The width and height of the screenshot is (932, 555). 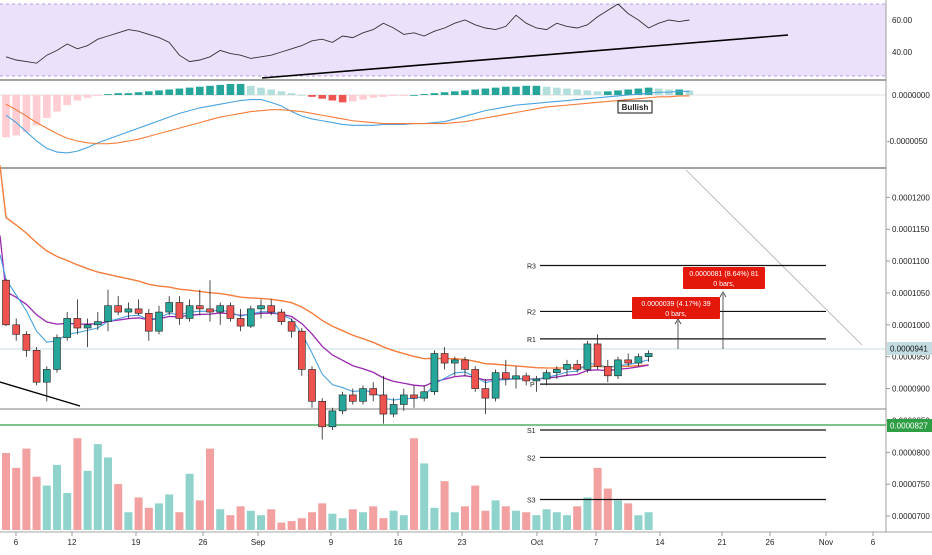 I want to click on time-tick-label: 6, so click(x=16, y=542).